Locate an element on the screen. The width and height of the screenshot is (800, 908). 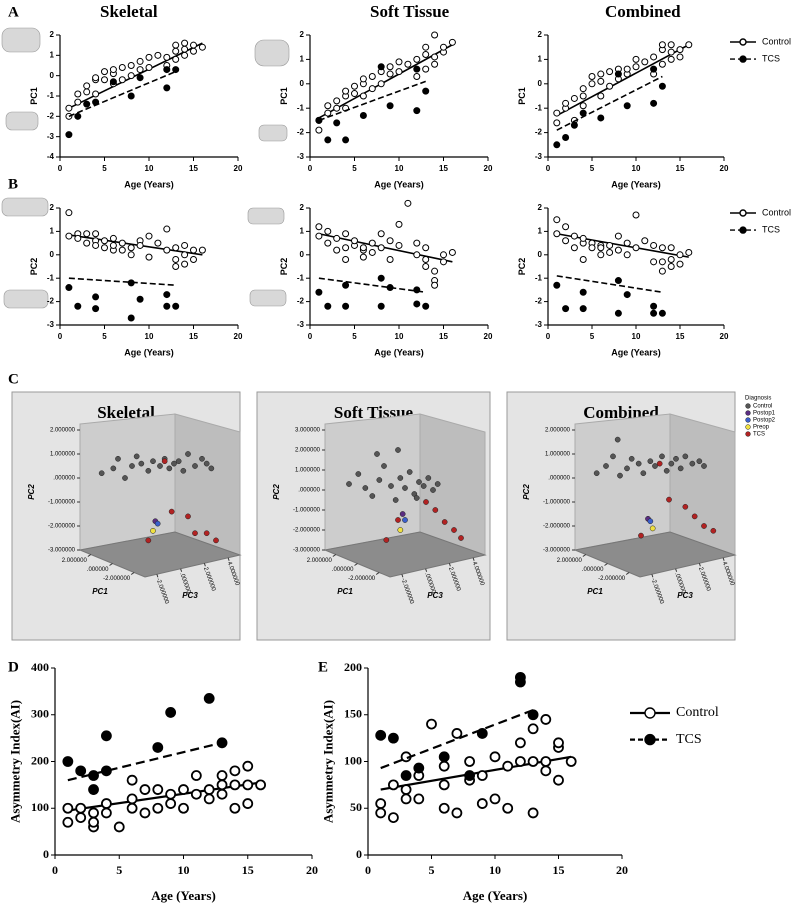
x-tick-label: 5 is located at coordinates (592, 336).